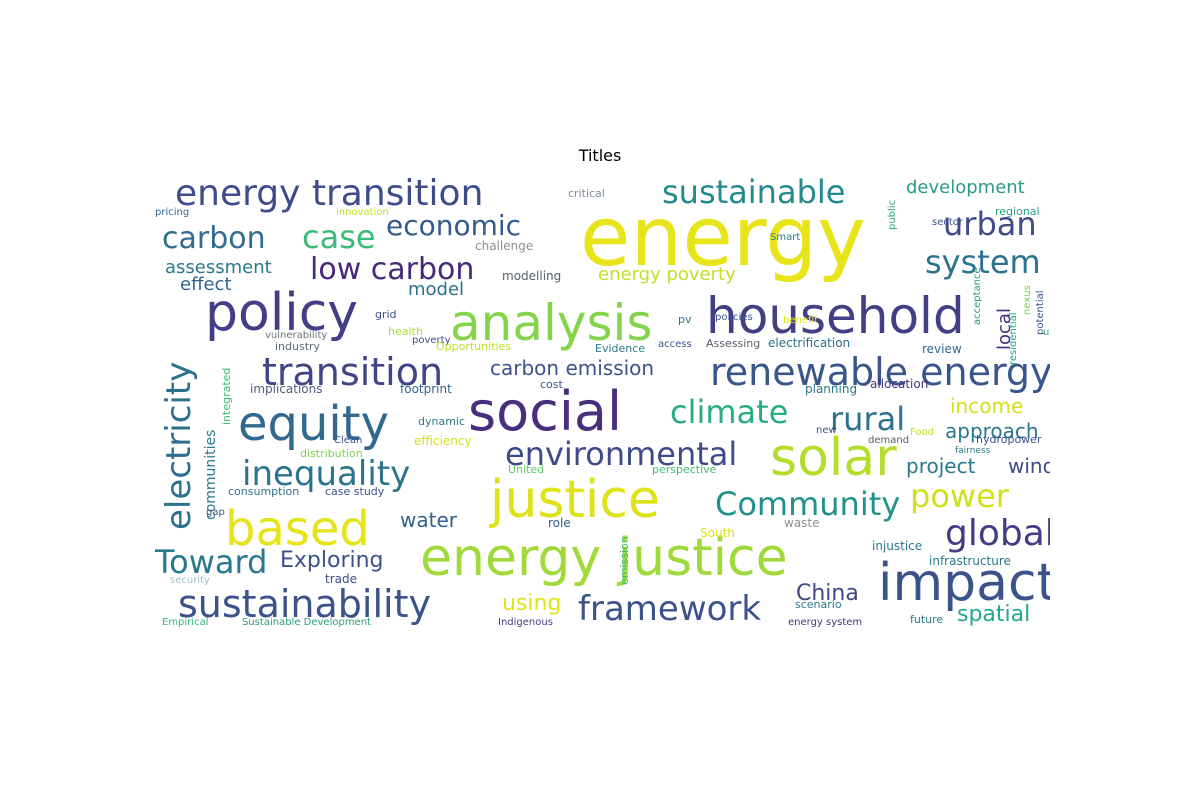 The height and width of the screenshot is (800, 1200). What do you see at coordinates (332, 560) in the screenshot?
I see `cloud-word: Exploring` at bounding box center [332, 560].